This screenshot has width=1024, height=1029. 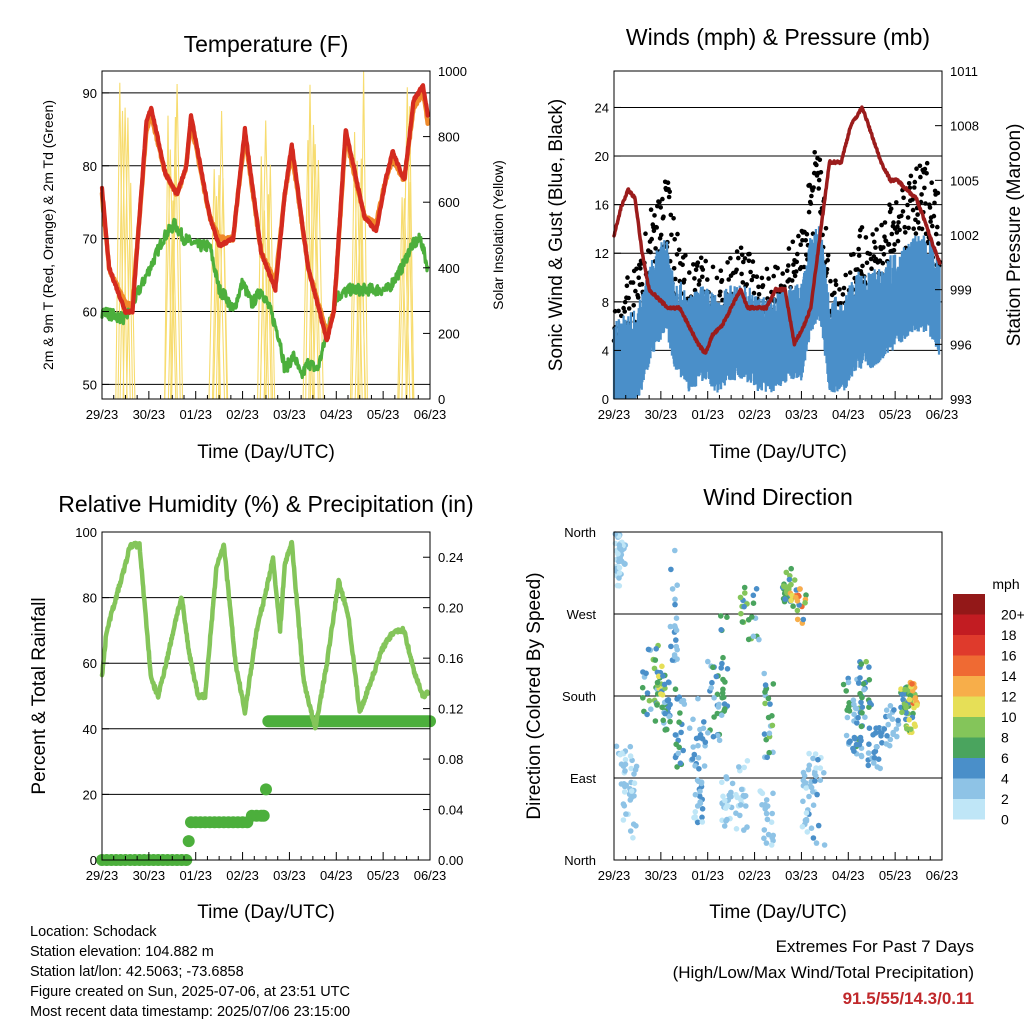 What do you see at coordinates (498, 235) in the screenshot?
I see `temperature-right-axis-label: Solar Insolation (Yellow)` at bounding box center [498, 235].